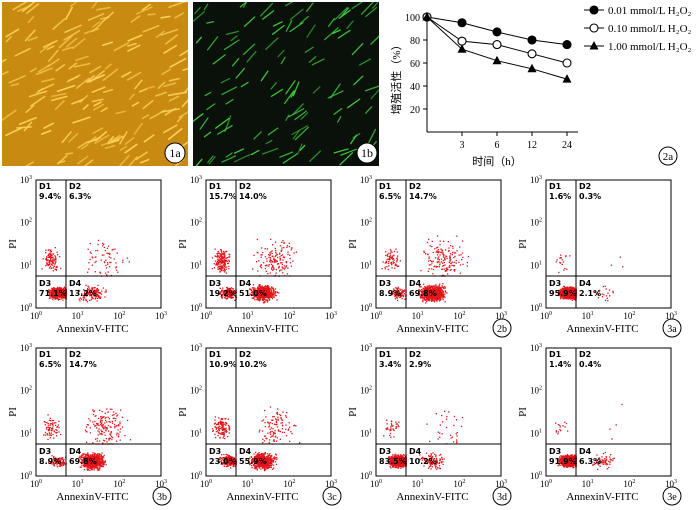 Image resolution: width=700 pixels, height=510 pixels. Describe the element at coordinates (286, 84) in the screenshot. I see `micrograph-1b-background` at that location.